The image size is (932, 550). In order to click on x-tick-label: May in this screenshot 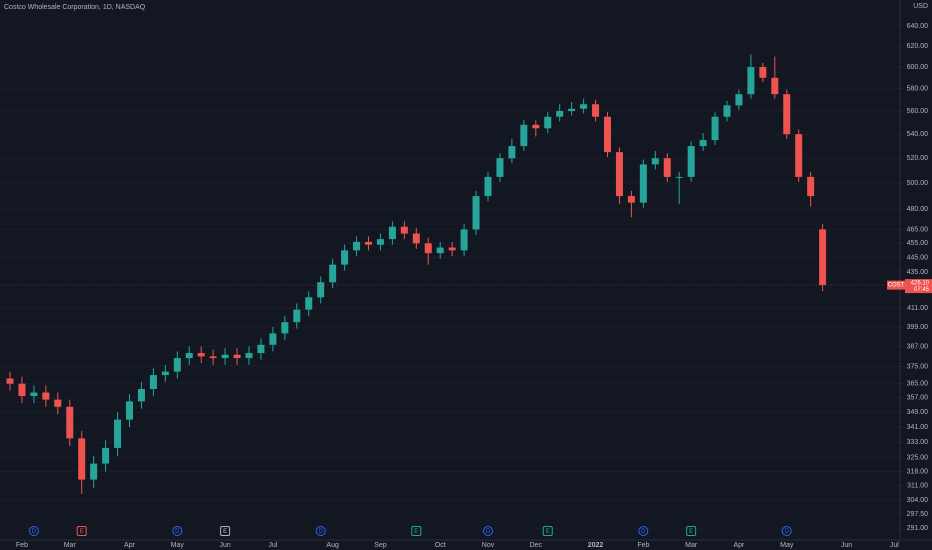, I will do `click(178, 545)`.